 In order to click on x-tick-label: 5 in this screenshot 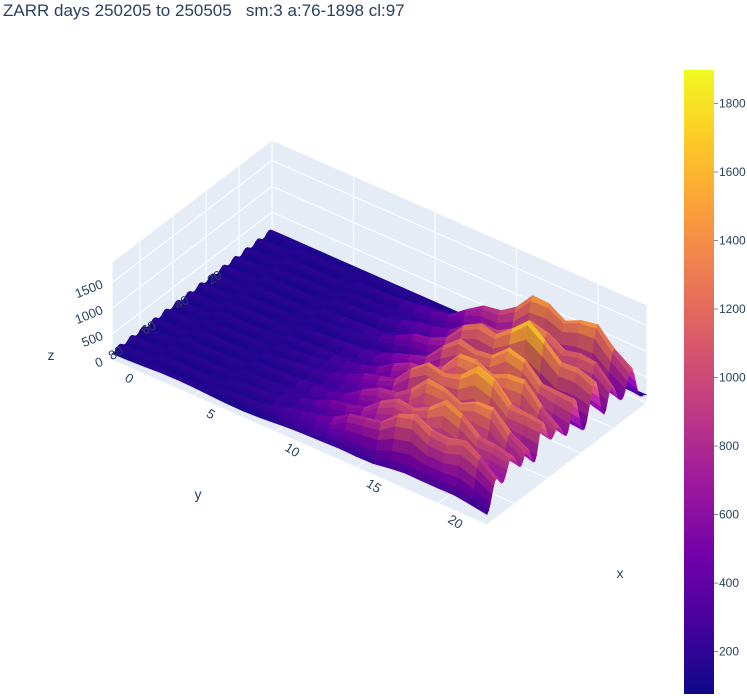, I will do `click(211, 414)`.